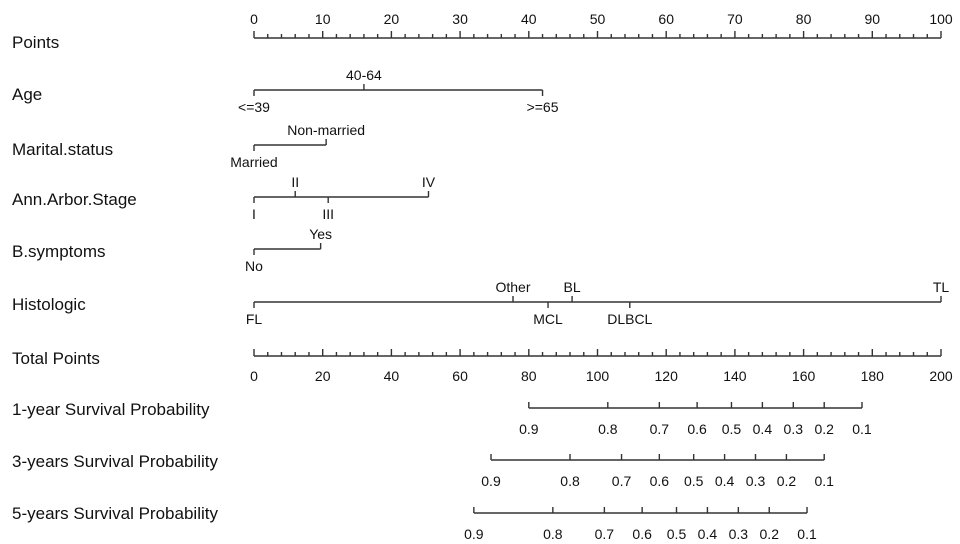 The height and width of the screenshot is (544, 960). Describe the element at coordinates (111, 409) in the screenshot. I see `row-label-survival-1: 1-year Survival Probability` at that location.